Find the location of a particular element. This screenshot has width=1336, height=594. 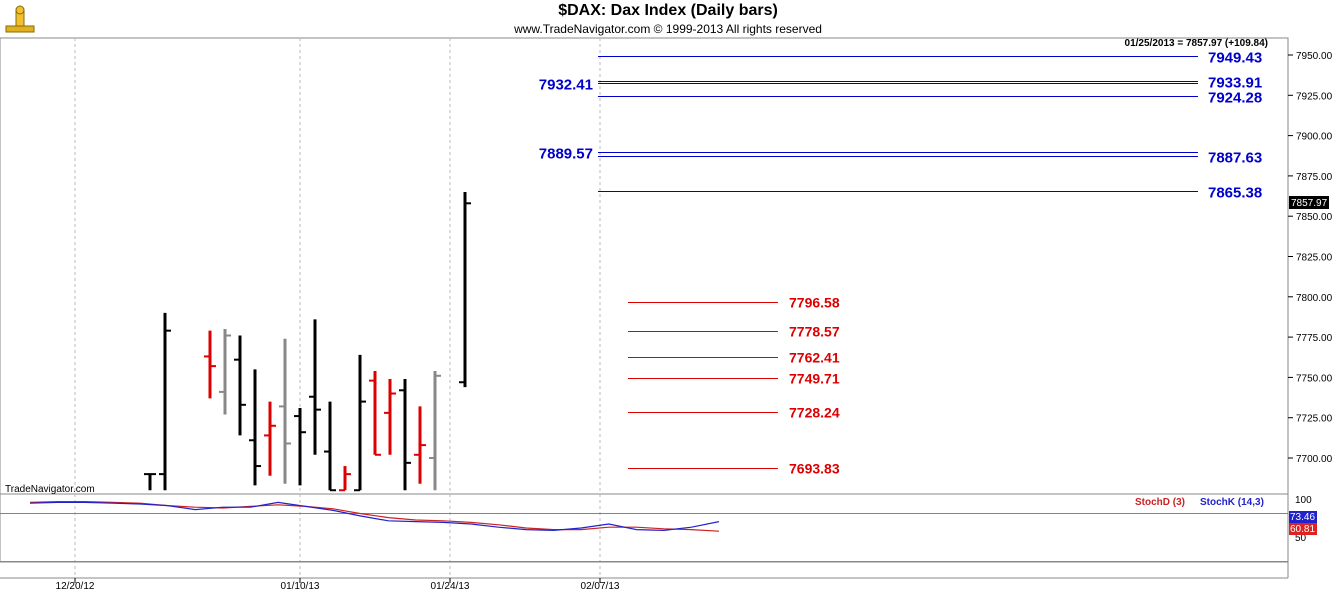

stochastic-lines is located at coordinates (644, 531).